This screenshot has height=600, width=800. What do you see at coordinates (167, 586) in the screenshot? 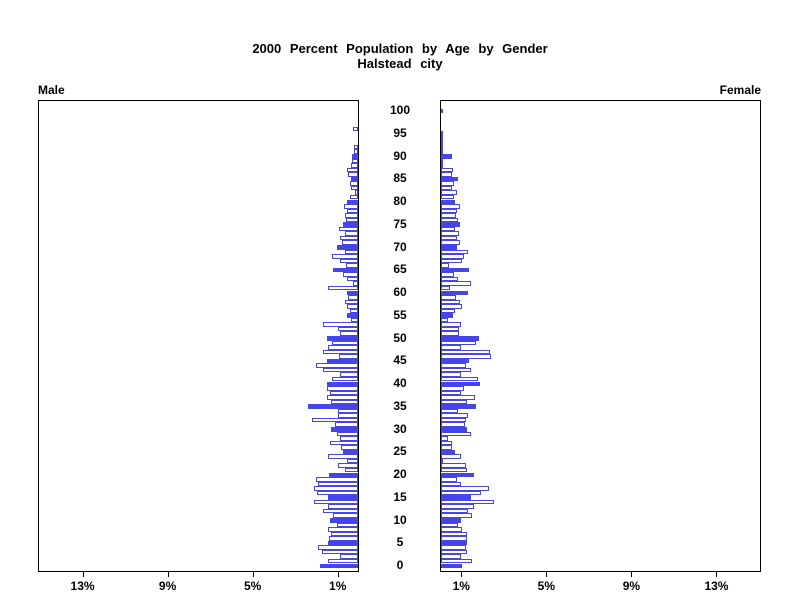
I see `male-percent-label-9: 9%` at bounding box center [167, 586].